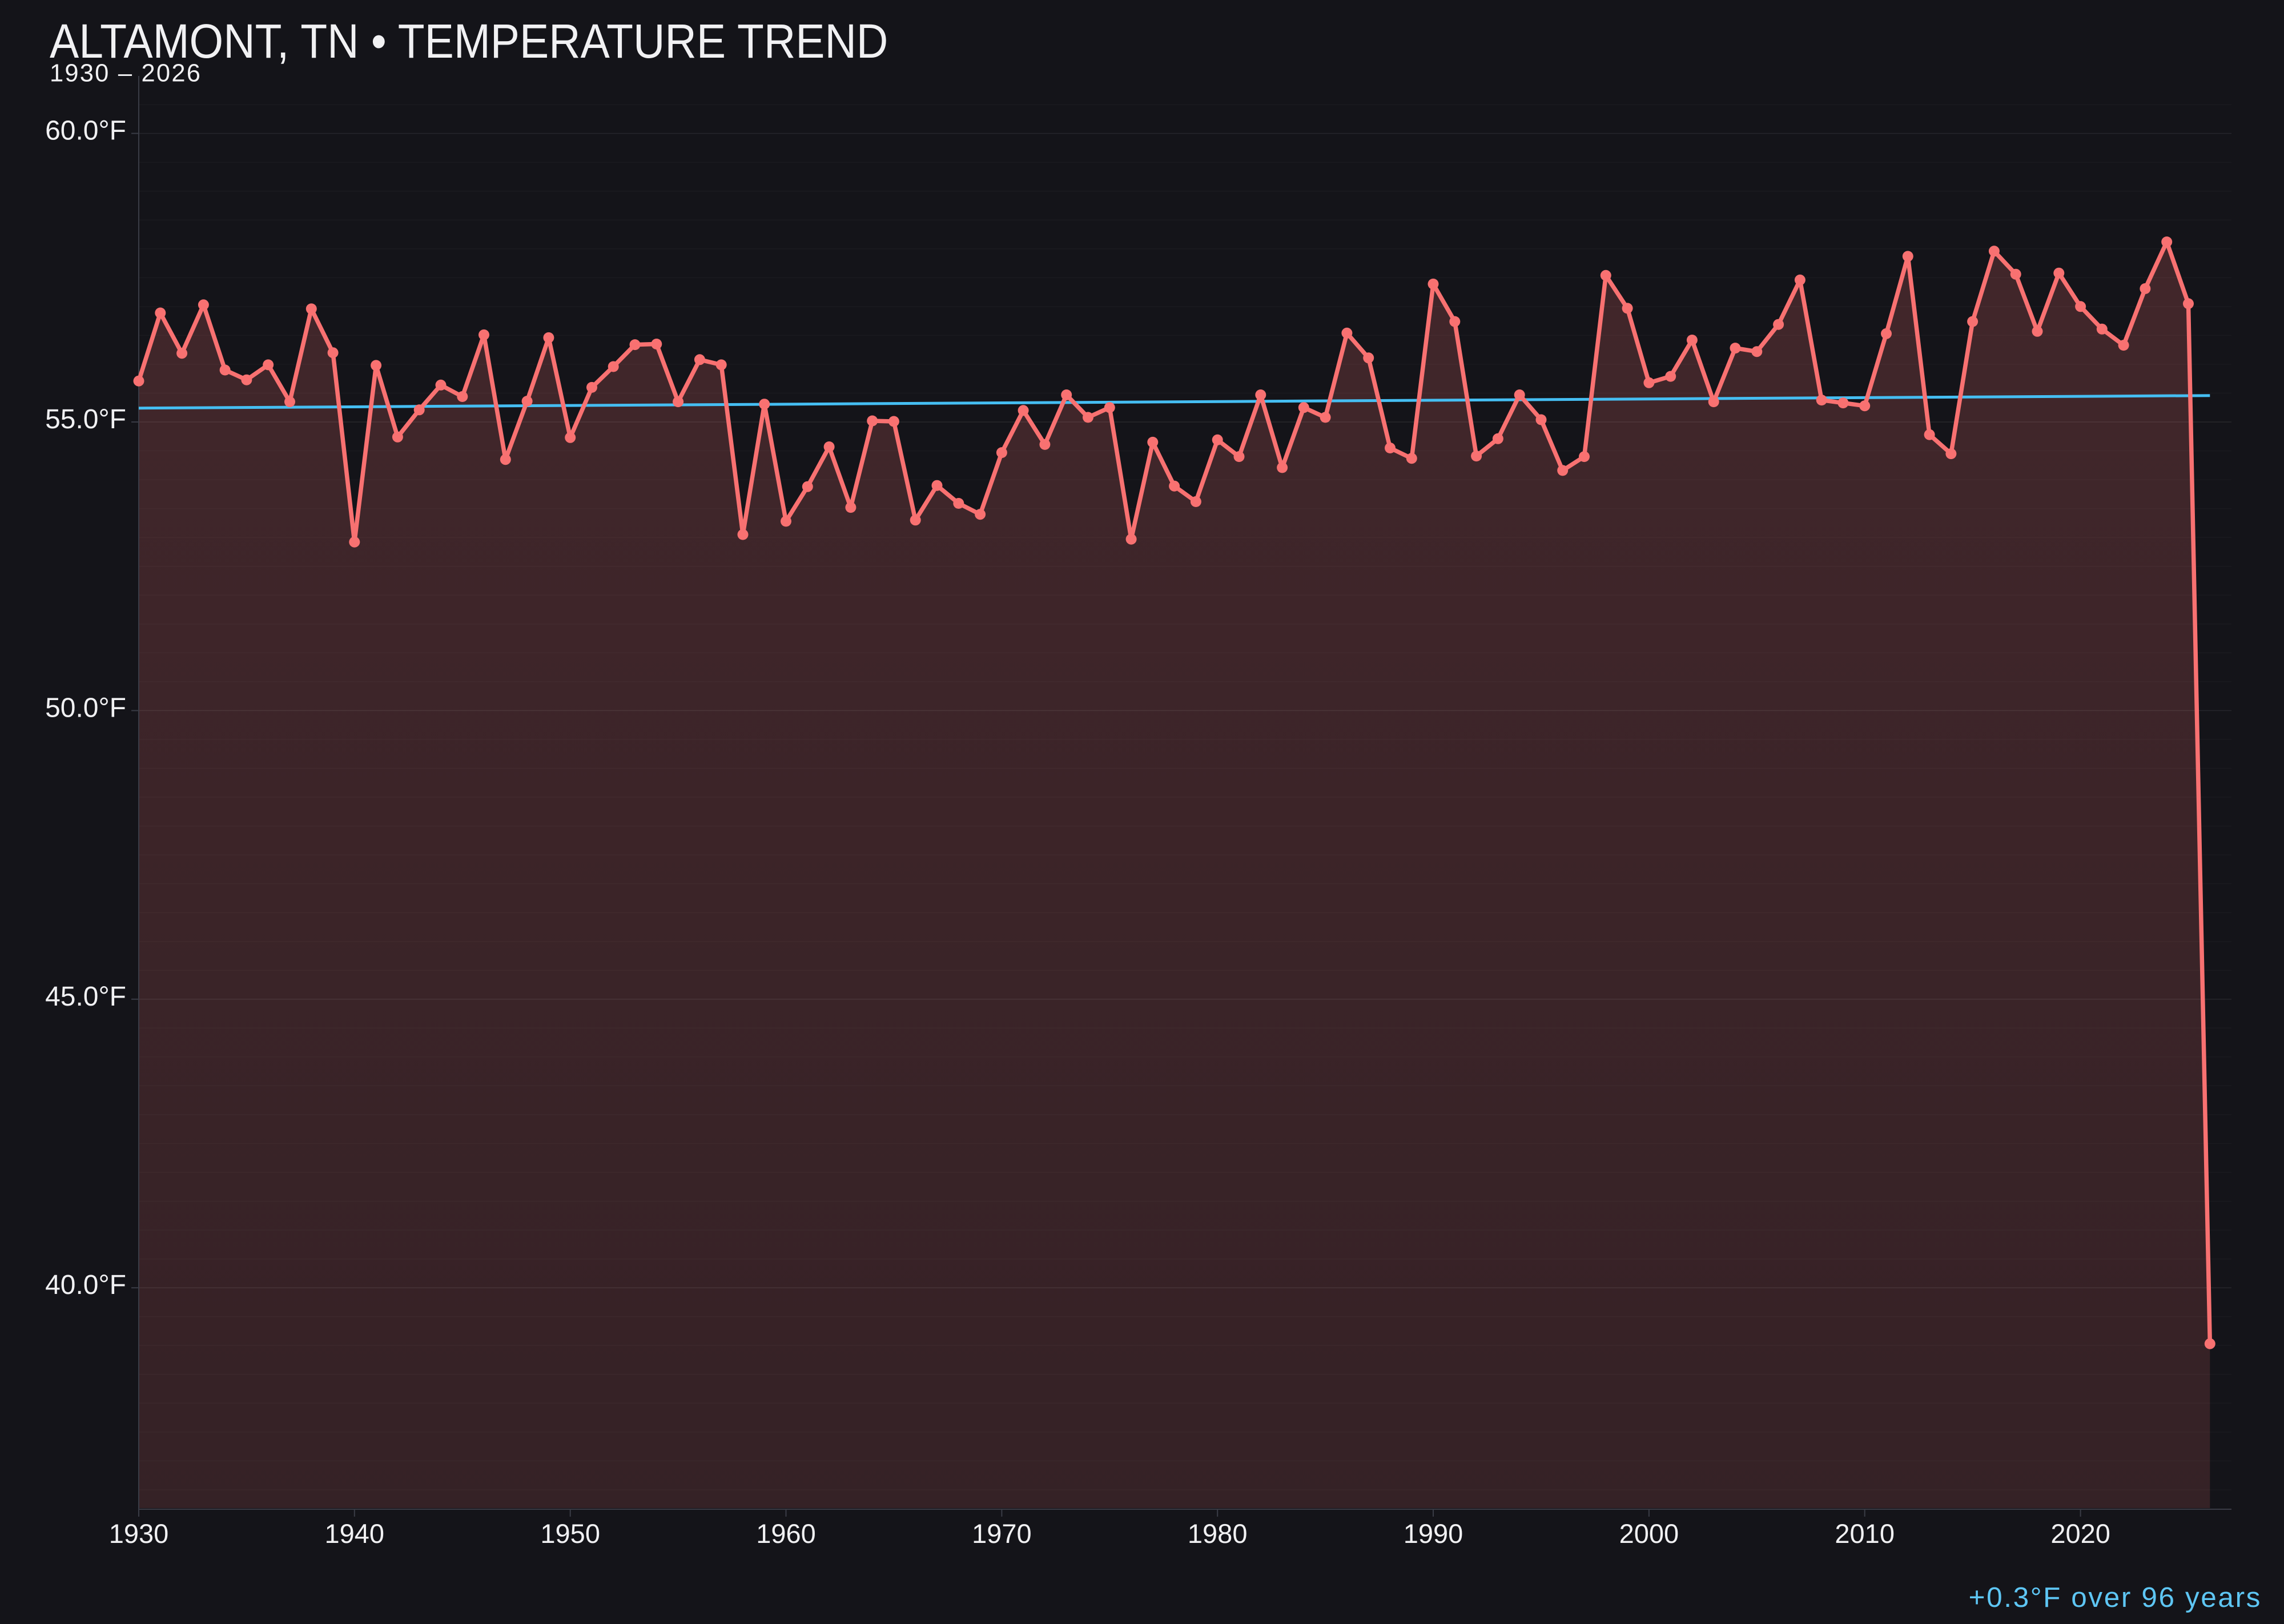  I want to click on svg-text: 2000, so click(1649, 1533).